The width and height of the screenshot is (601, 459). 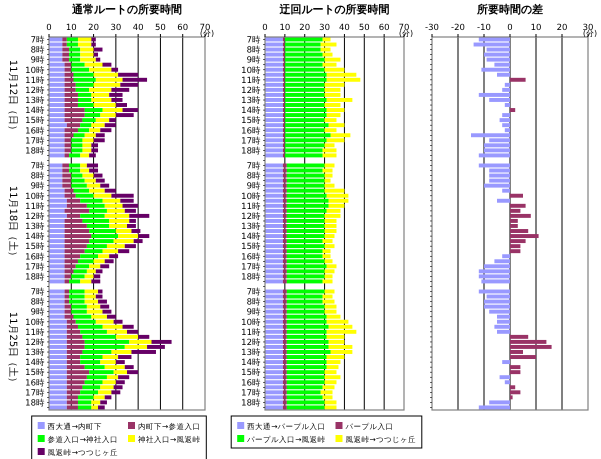 I want to click on chart-title: 迂回ルートの所要時間, so click(x=334, y=9).